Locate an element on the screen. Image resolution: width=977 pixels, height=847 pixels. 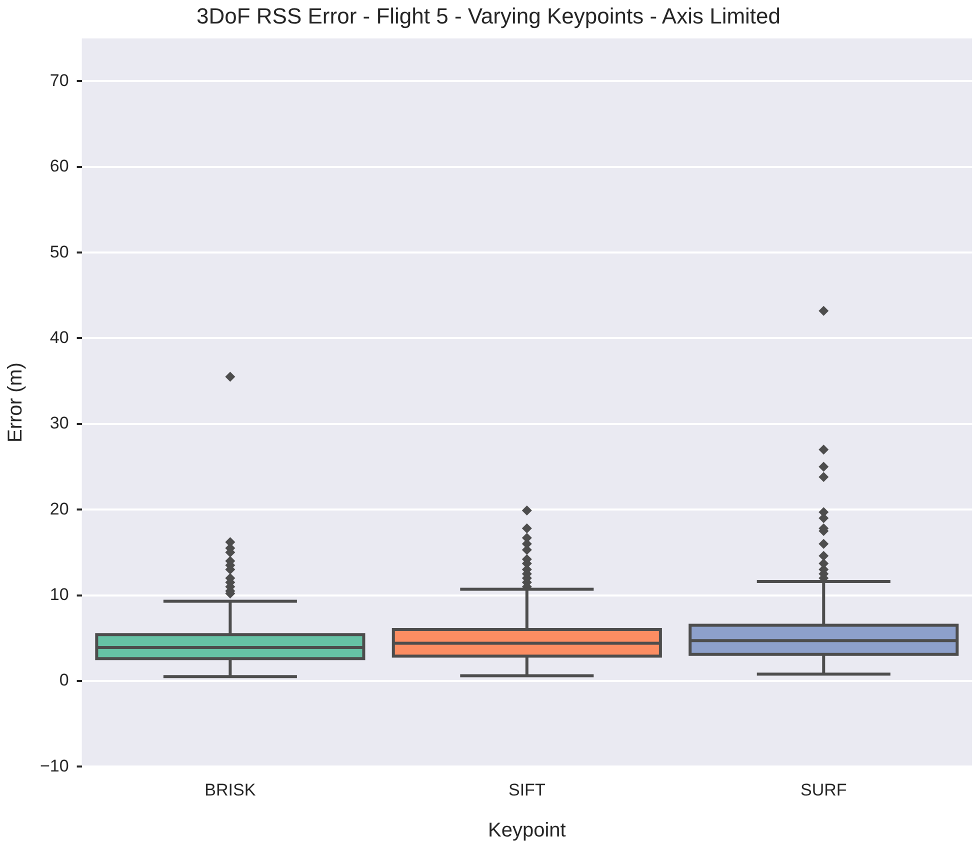
y-tick-label: −10 is located at coordinates (54, 766).